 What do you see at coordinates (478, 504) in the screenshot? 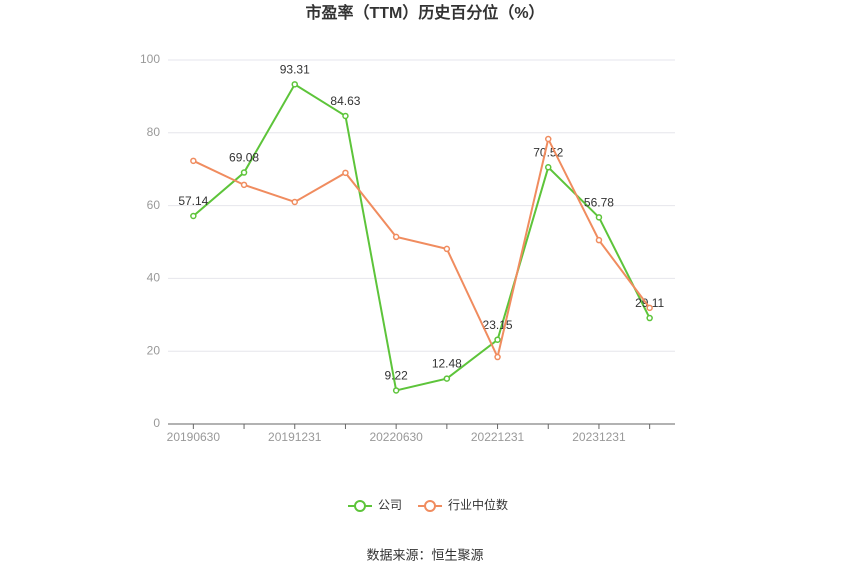
I see `legend-label: 行业中位数` at bounding box center [478, 504].